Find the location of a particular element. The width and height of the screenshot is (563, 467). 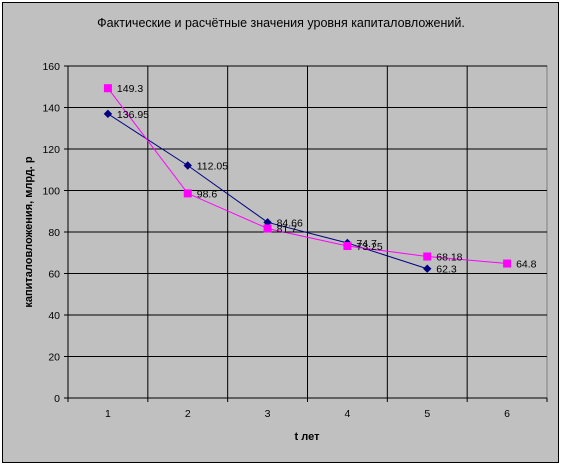

y-tick-label: 40 is located at coordinates (54, 316).